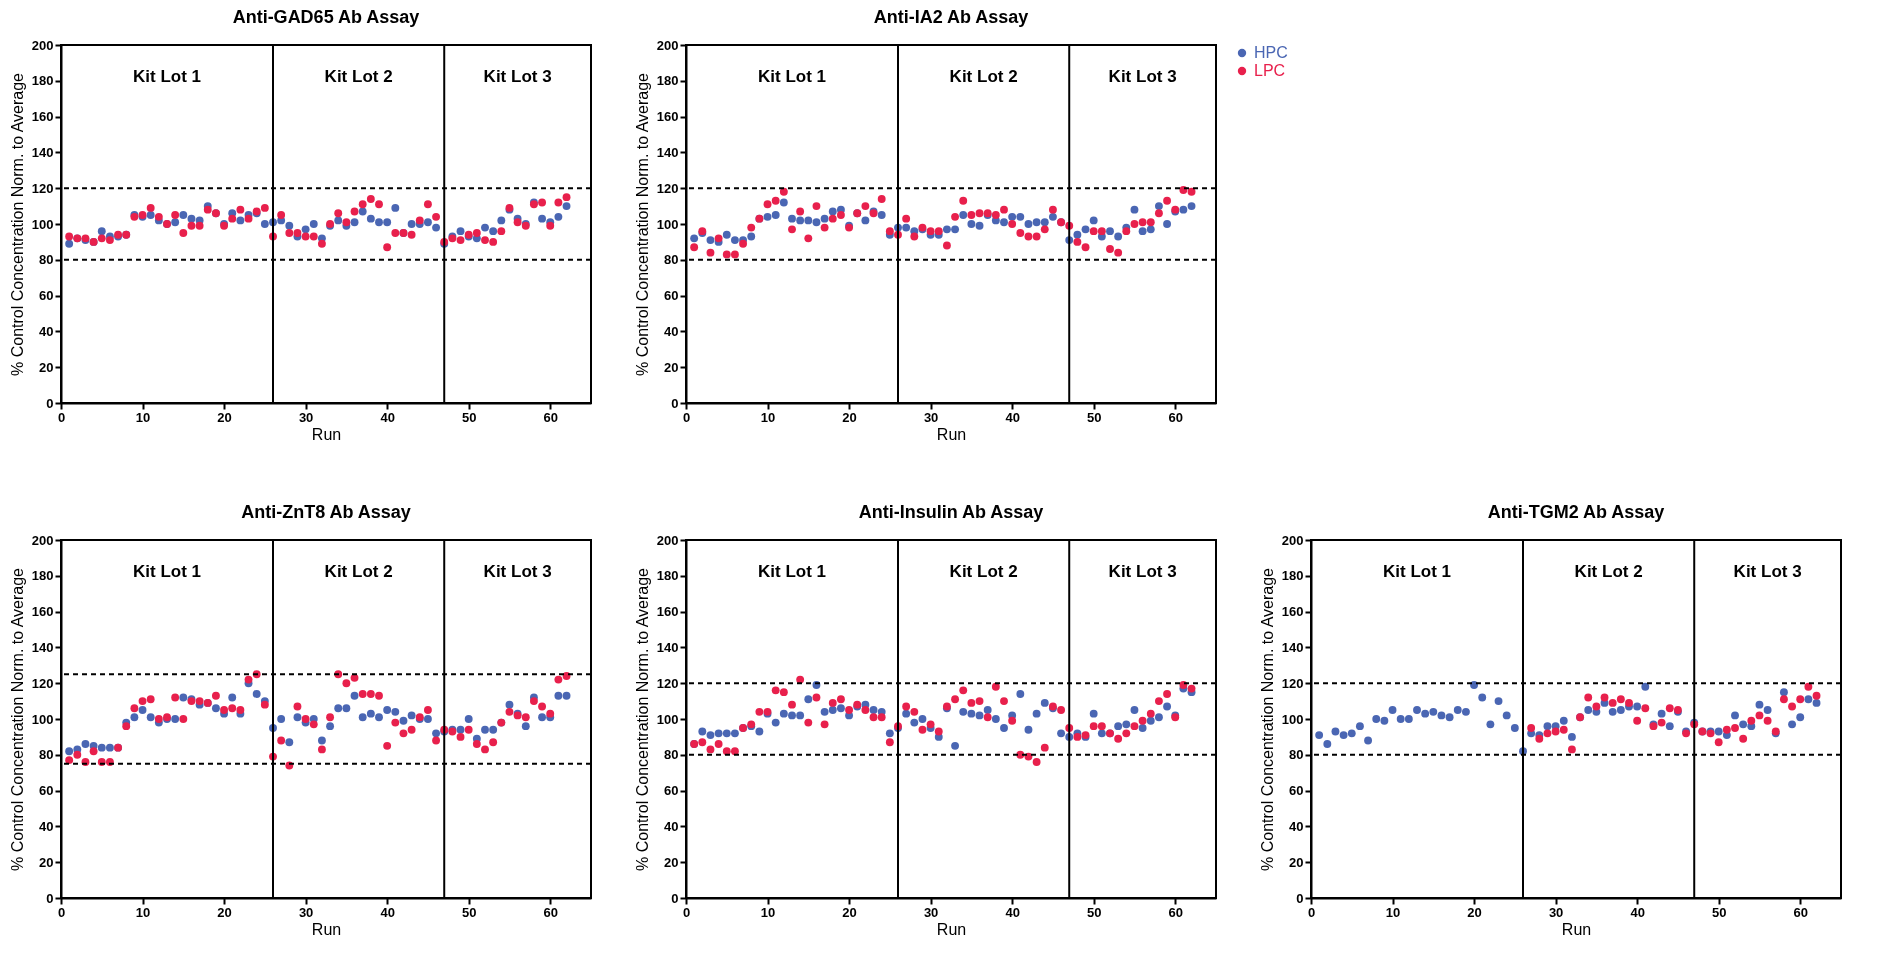 Image resolution: width=1880 pixels, height=960 pixels. What do you see at coordinates (951, 17) in the screenshot?
I see `chart-title: Anti-IA2 Ab Assay` at bounding box center [951, 17].